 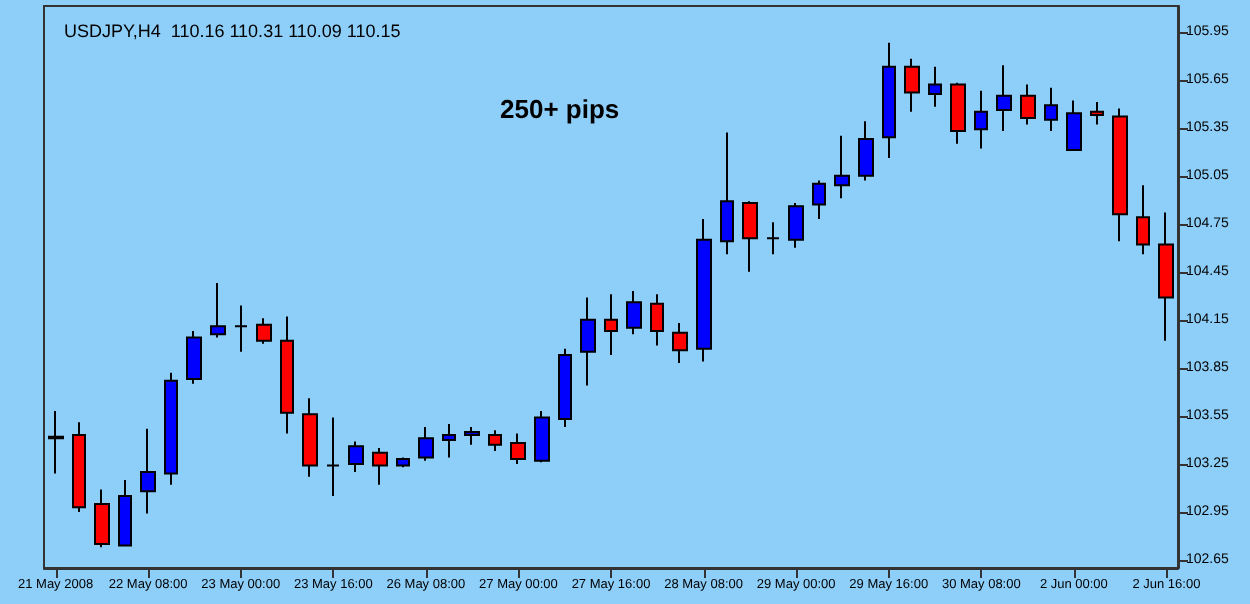 What do you see at coordinates (232, 31) in the screenshot?
I see `text: USDJPY,H4 110.16 110.31 110.09 110.15` at bounding box center [232, 31].